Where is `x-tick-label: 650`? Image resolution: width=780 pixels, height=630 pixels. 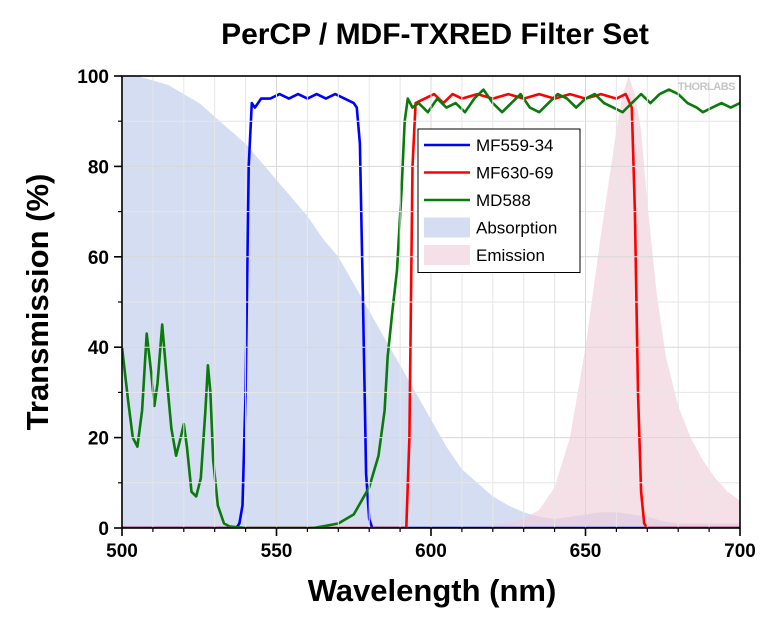 x-tick-label: 650 is located at coordinates (586, 551).